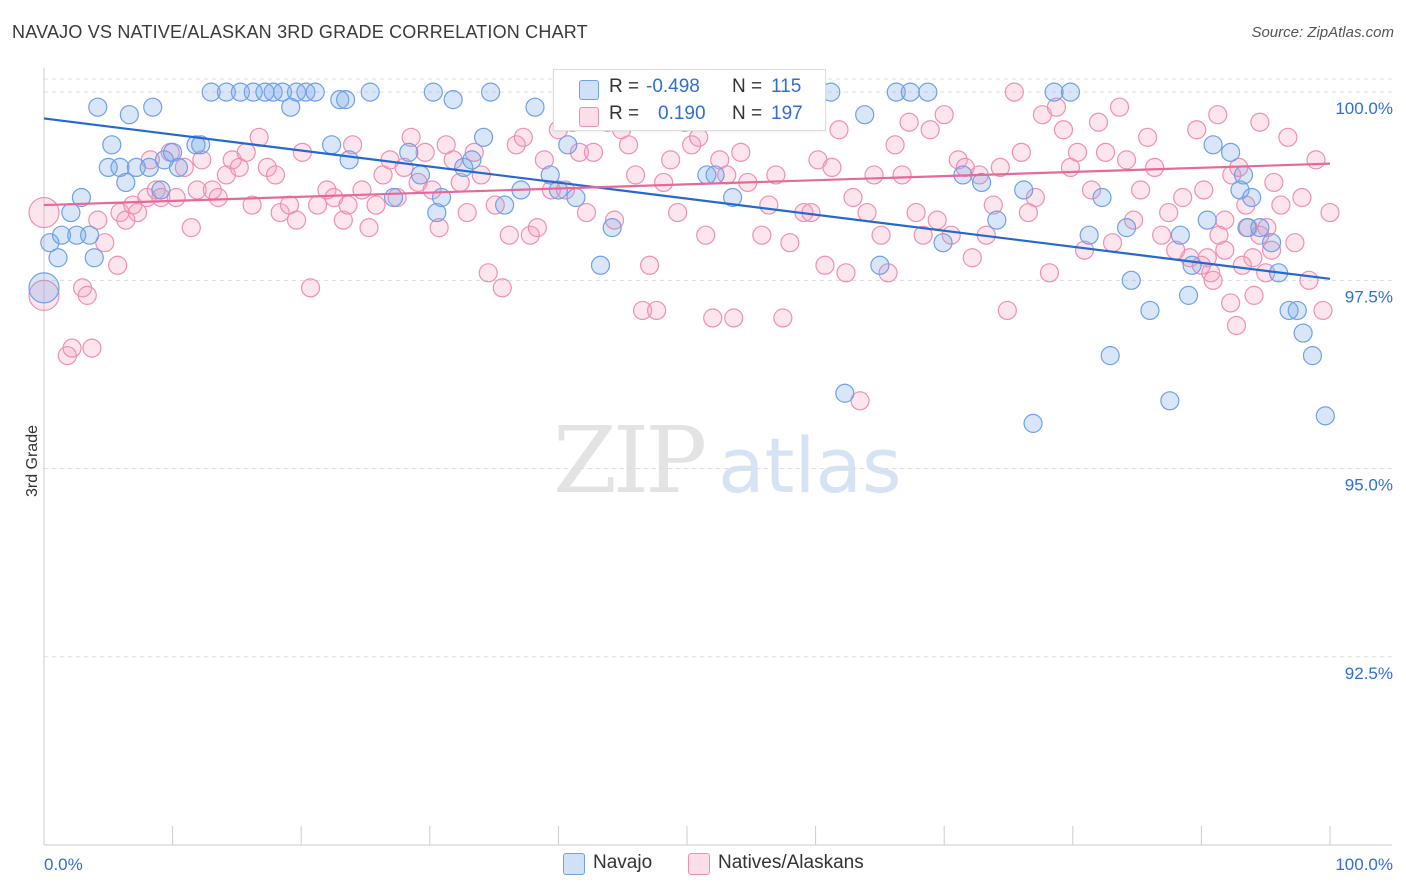 The height and width of the screenshot is (892, 1406). Describe the element at coordinates (810, 465) in the screenshot. I see `watermark-atlas: atlas` at that location.